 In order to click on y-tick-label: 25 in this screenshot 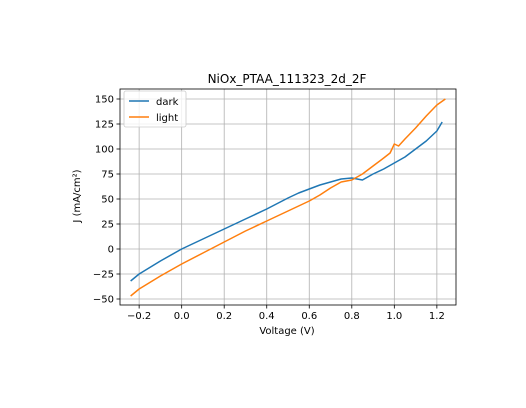, I will do `click(107, 225)`.